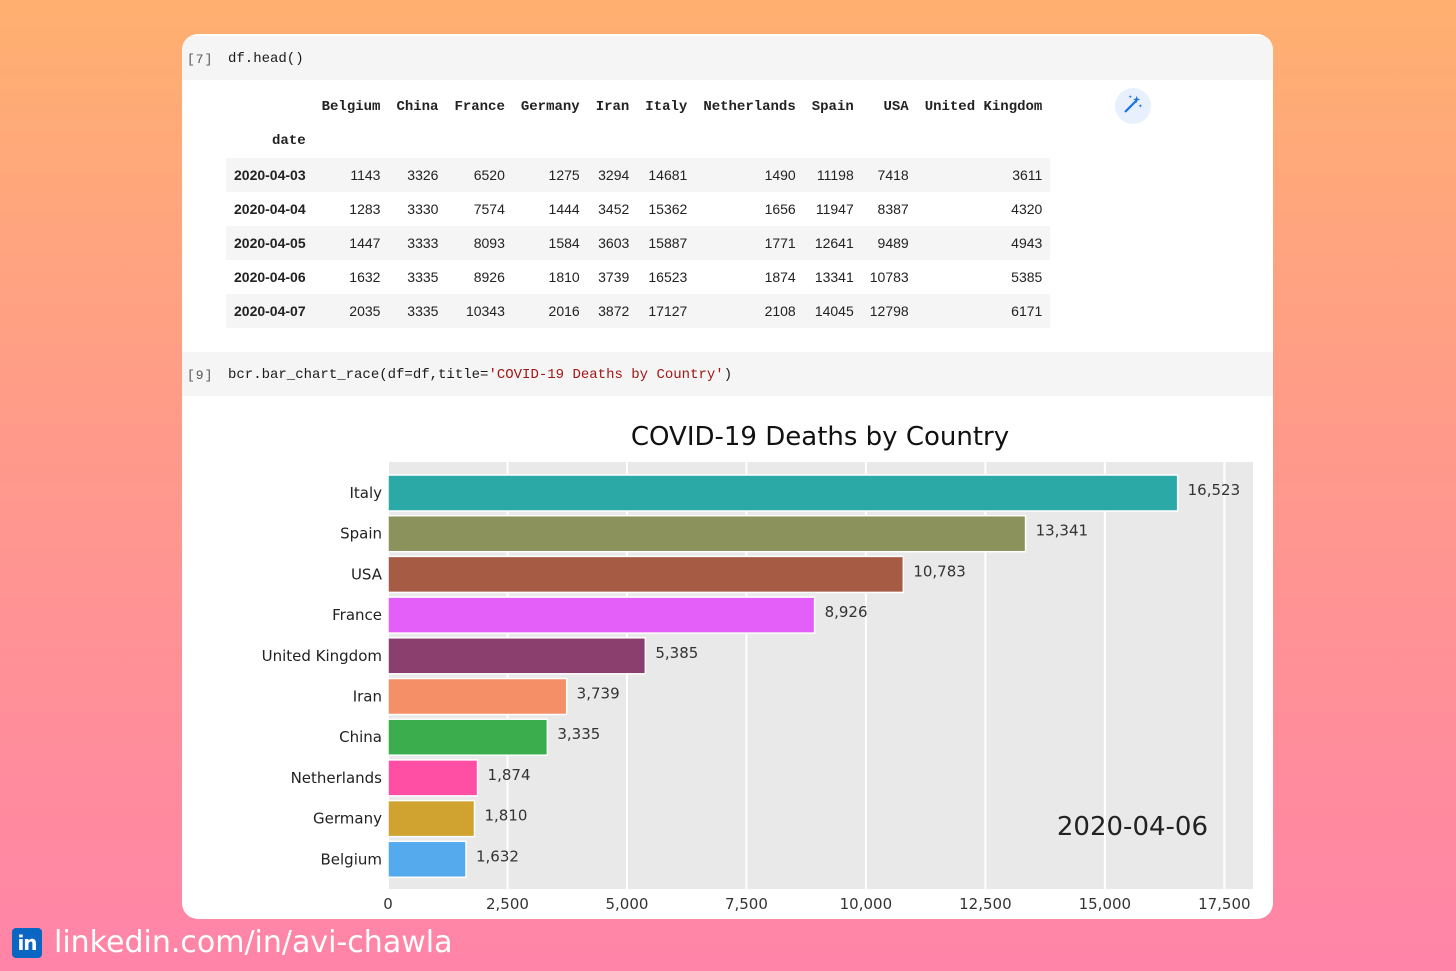 This screenshot has height=971, width=1456. Describe the element at coordinates (564, 311) in the screenshot. I see `table-cell: 2016` at that location.